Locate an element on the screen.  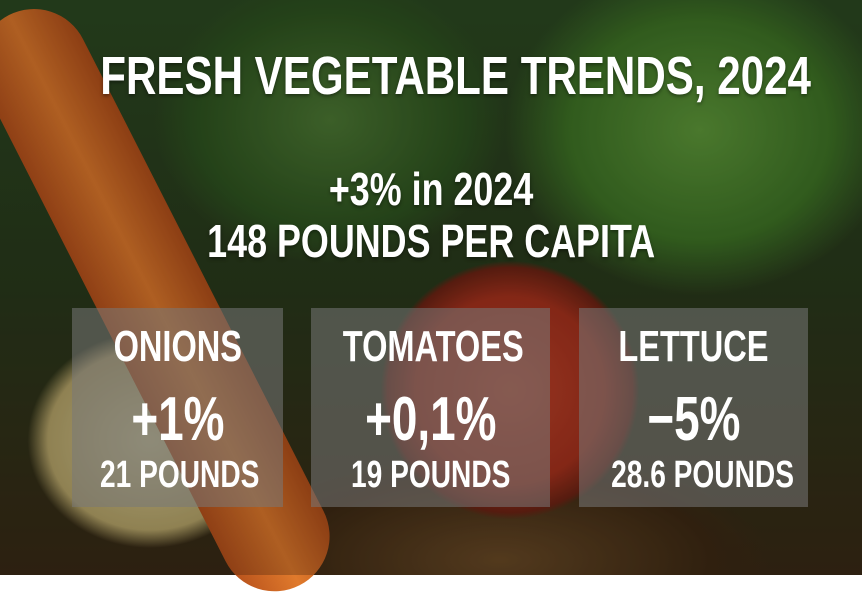
card-name: LETTUCE is located at coordinates (693, 346).